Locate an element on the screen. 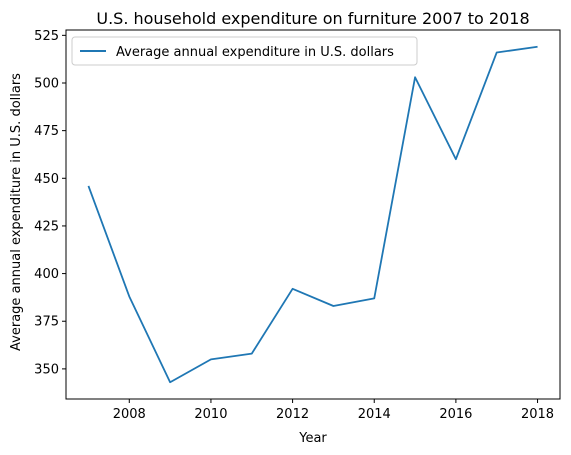 This screenshot has height=455, width=571. y-tick-label: 475 is located at coordinates (46, 131).